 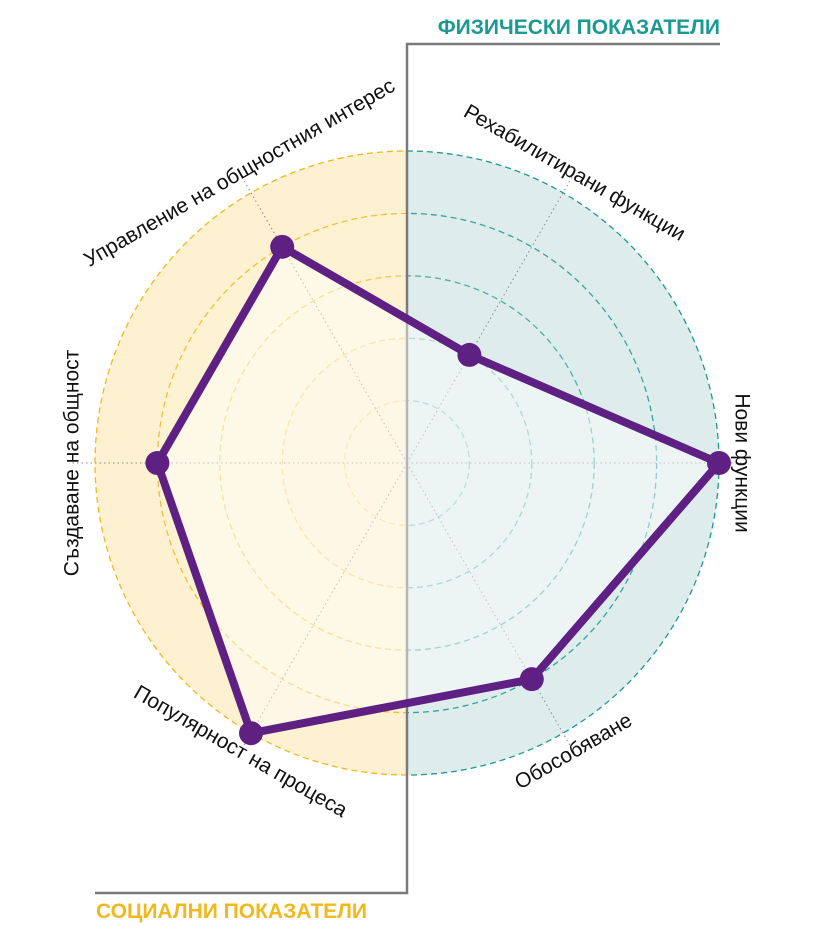 What do you see at coordinates (231, 911) in the screenshot?
I see `social-section-title: СОЦИАЛНИ ПОКАЗАТЕЛИ` at bounding box center [231, 911].